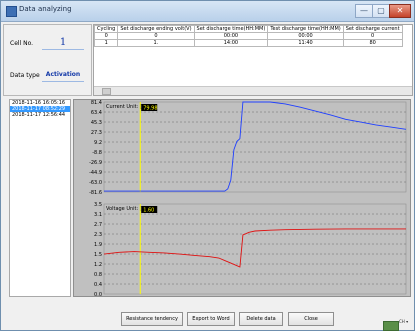 The width and height of the screenshot is (415, 331). Describe the element at coordinates (97, 153) in the screenshot. I see `y-tick-label: -8.8` at that location.